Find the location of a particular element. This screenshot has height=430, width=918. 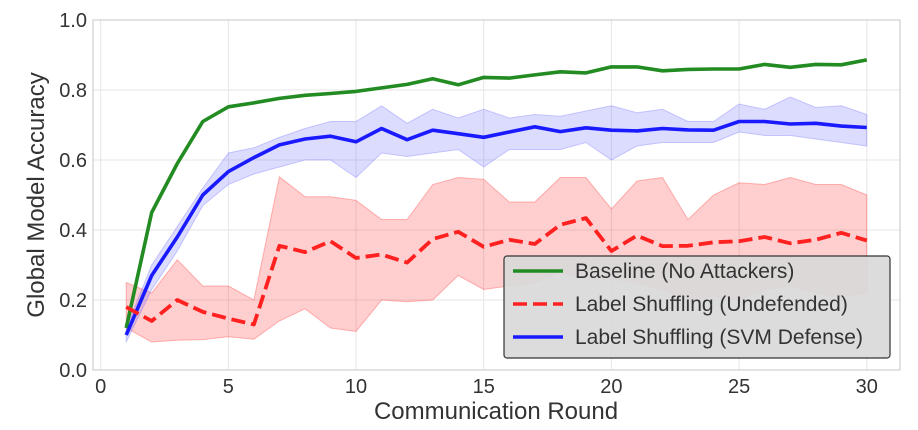

x-tick-label: 30 is located at coordinates (867, 387).